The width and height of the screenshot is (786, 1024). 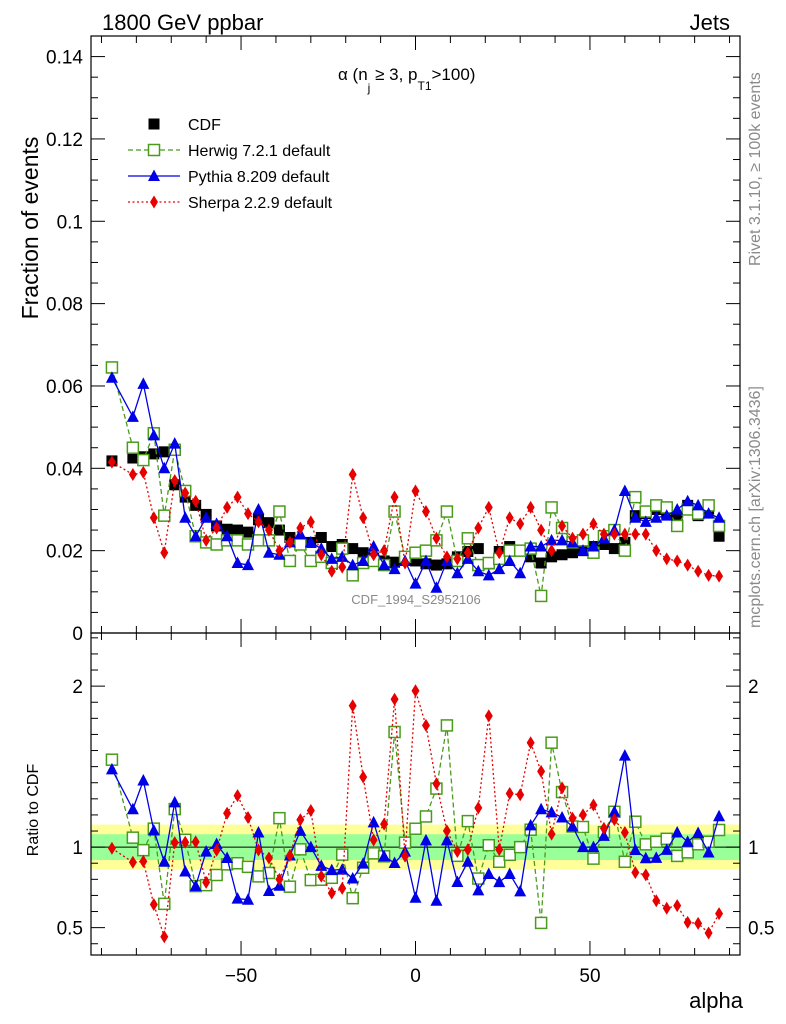 I want to click on ratio-y-tick-label-right: 0.5, so click(x=761, y=929).